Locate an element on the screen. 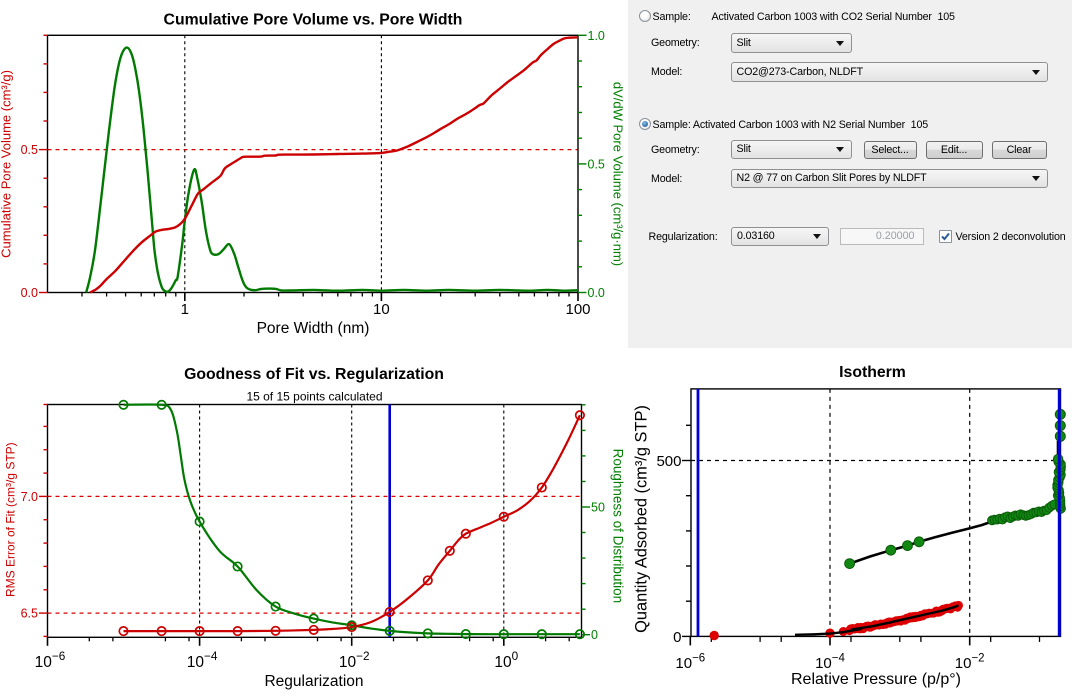 The height and width of the screenshot is (699, 1072). svg-text: RMS Error of Fit (cm³/g STP) is located at coordinates (10, 519).